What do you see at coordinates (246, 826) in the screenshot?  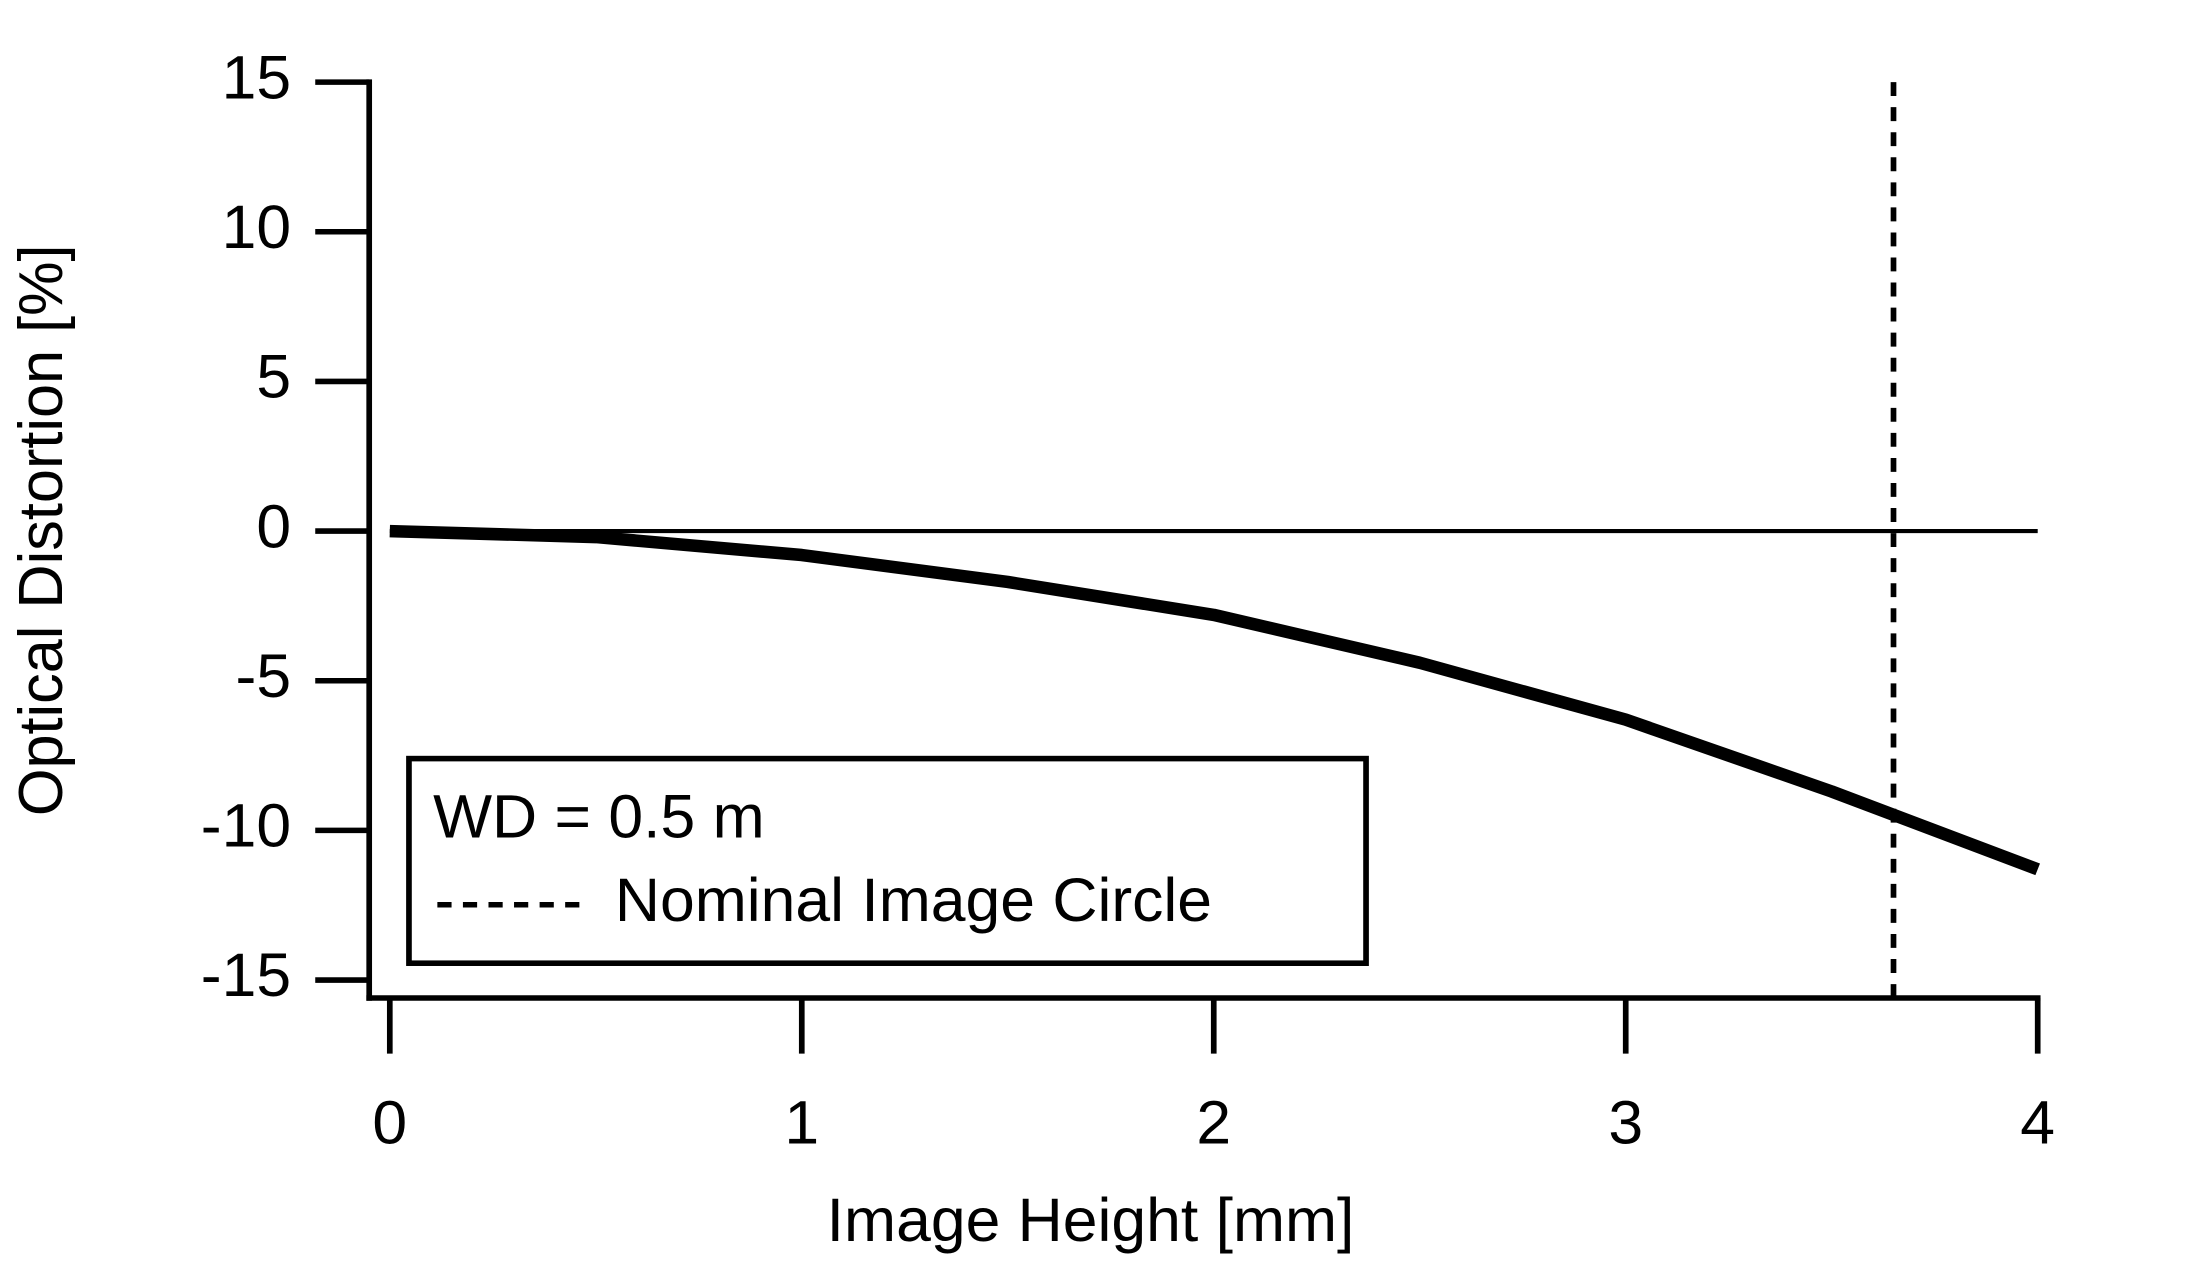 I see `y-tick-label: -10` at bounding box center [246, 826].